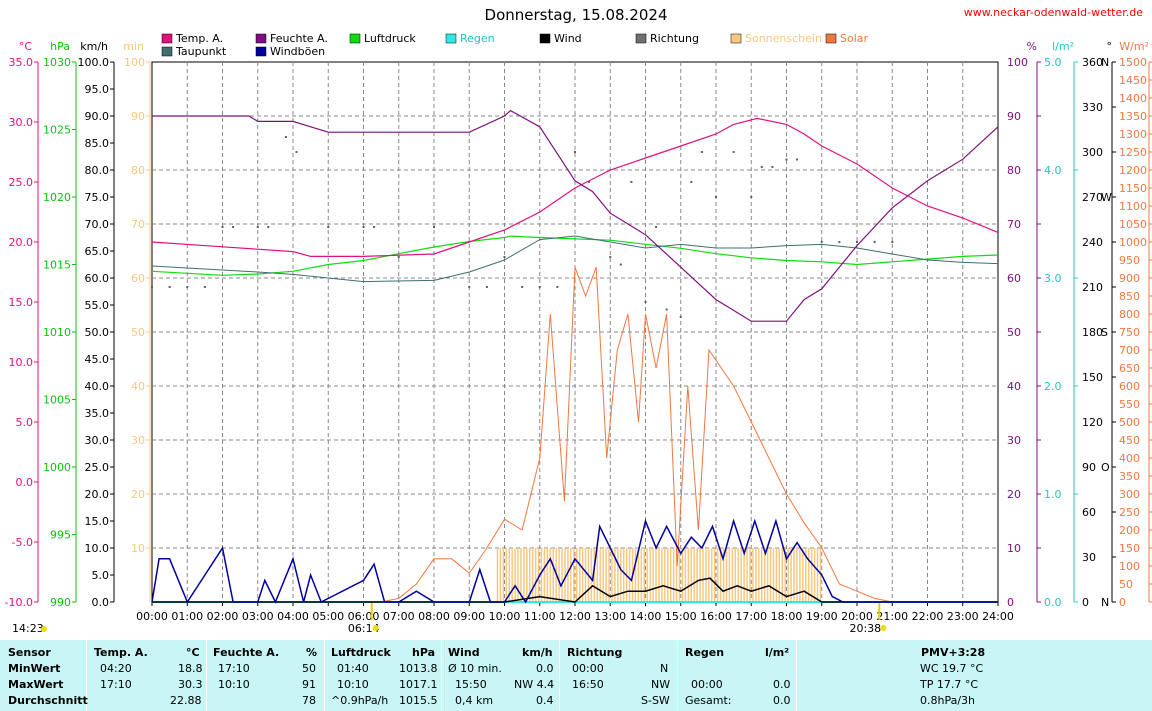  I want to click on time-tick-label: 13:00, so click(610, 616).